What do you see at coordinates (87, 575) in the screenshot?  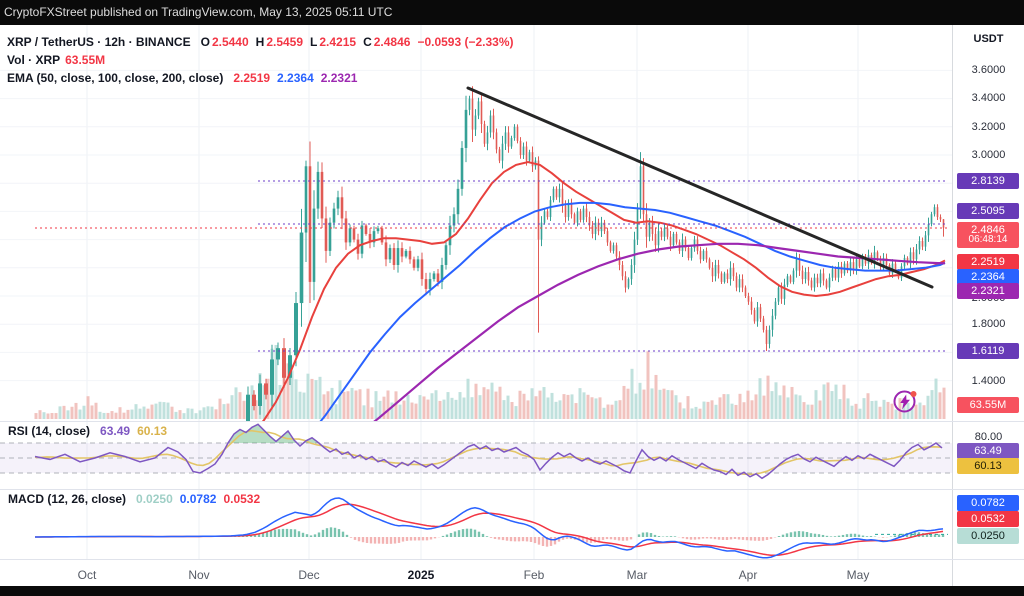 I see `time-label-Oct: Oct` at bounding box center [87, 575].